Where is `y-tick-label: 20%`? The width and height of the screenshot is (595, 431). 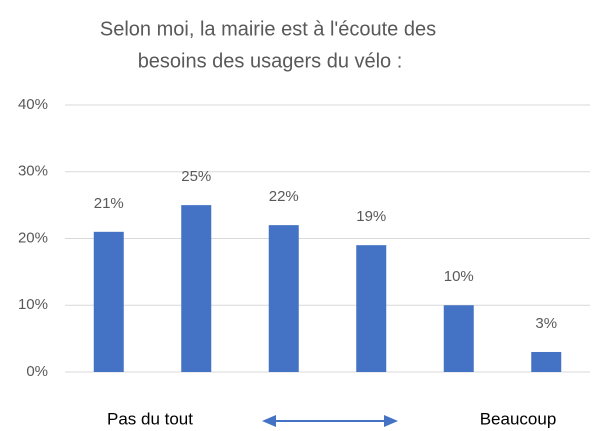 y-tick-label: 20% is located at coordinates (33, 237).